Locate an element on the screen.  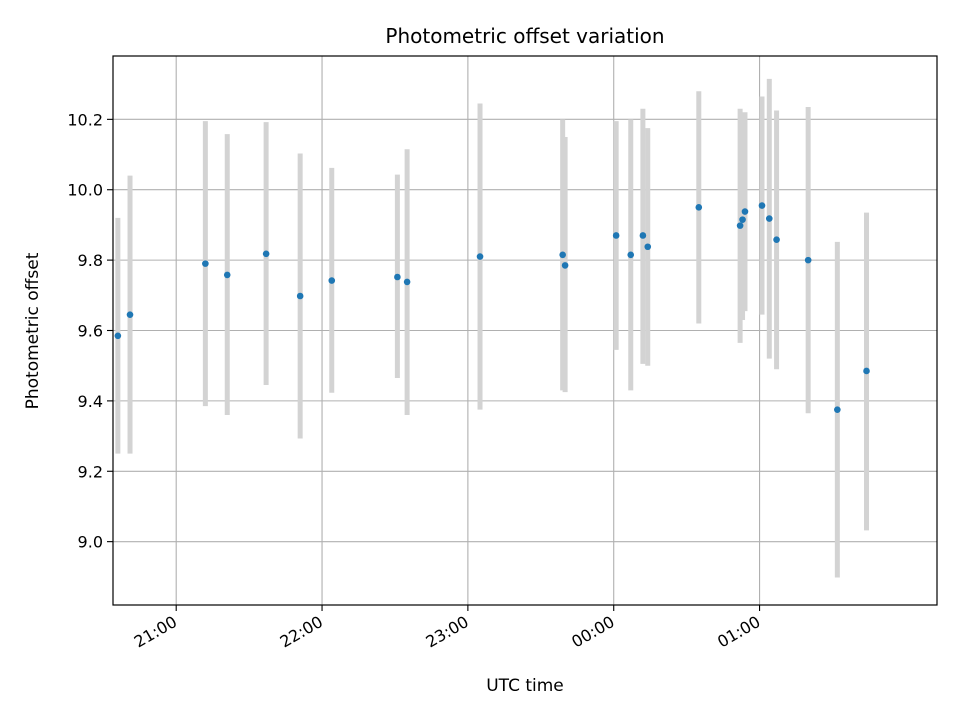
x-axis-label: UTC time is located at coordinates (525, 686).